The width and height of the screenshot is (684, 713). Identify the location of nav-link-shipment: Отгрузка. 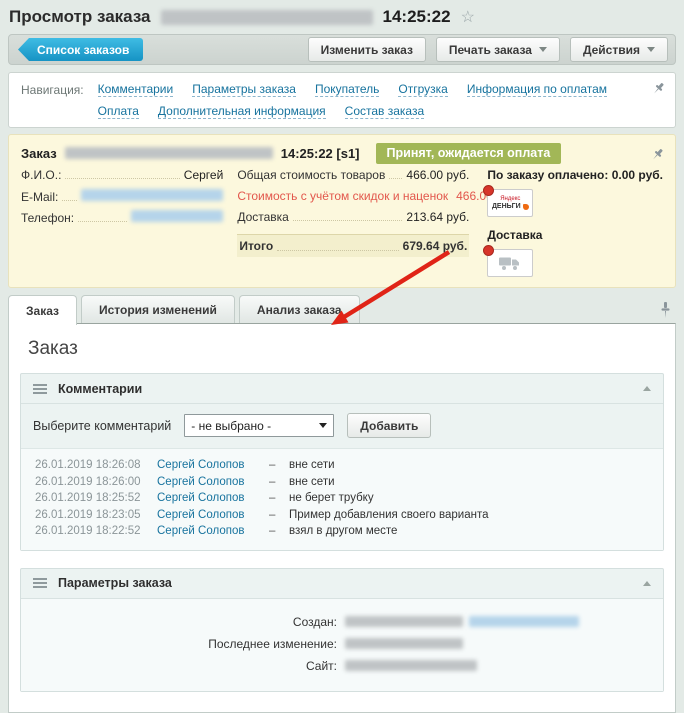
(423, 89).